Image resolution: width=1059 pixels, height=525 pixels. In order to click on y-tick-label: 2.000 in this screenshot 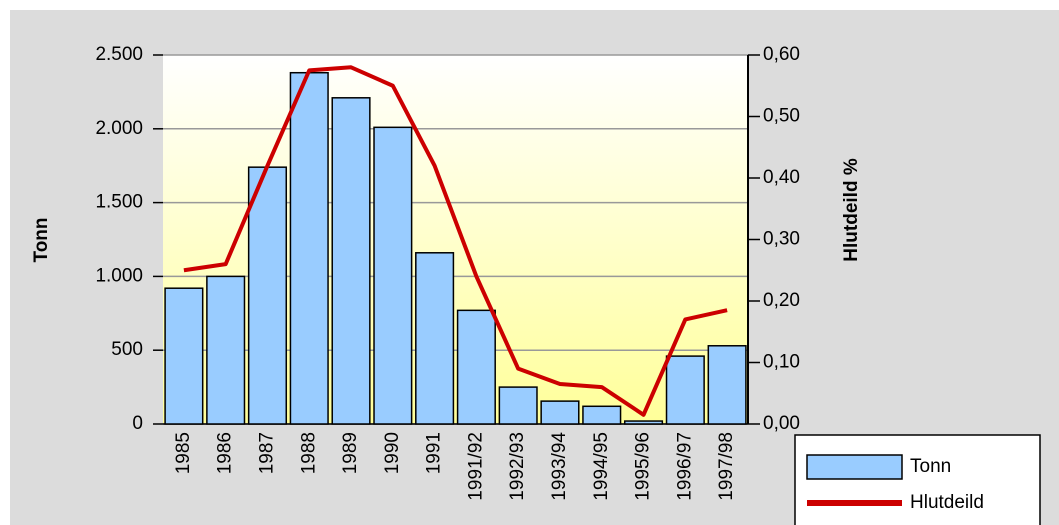, I will do `click(119, 128)`.